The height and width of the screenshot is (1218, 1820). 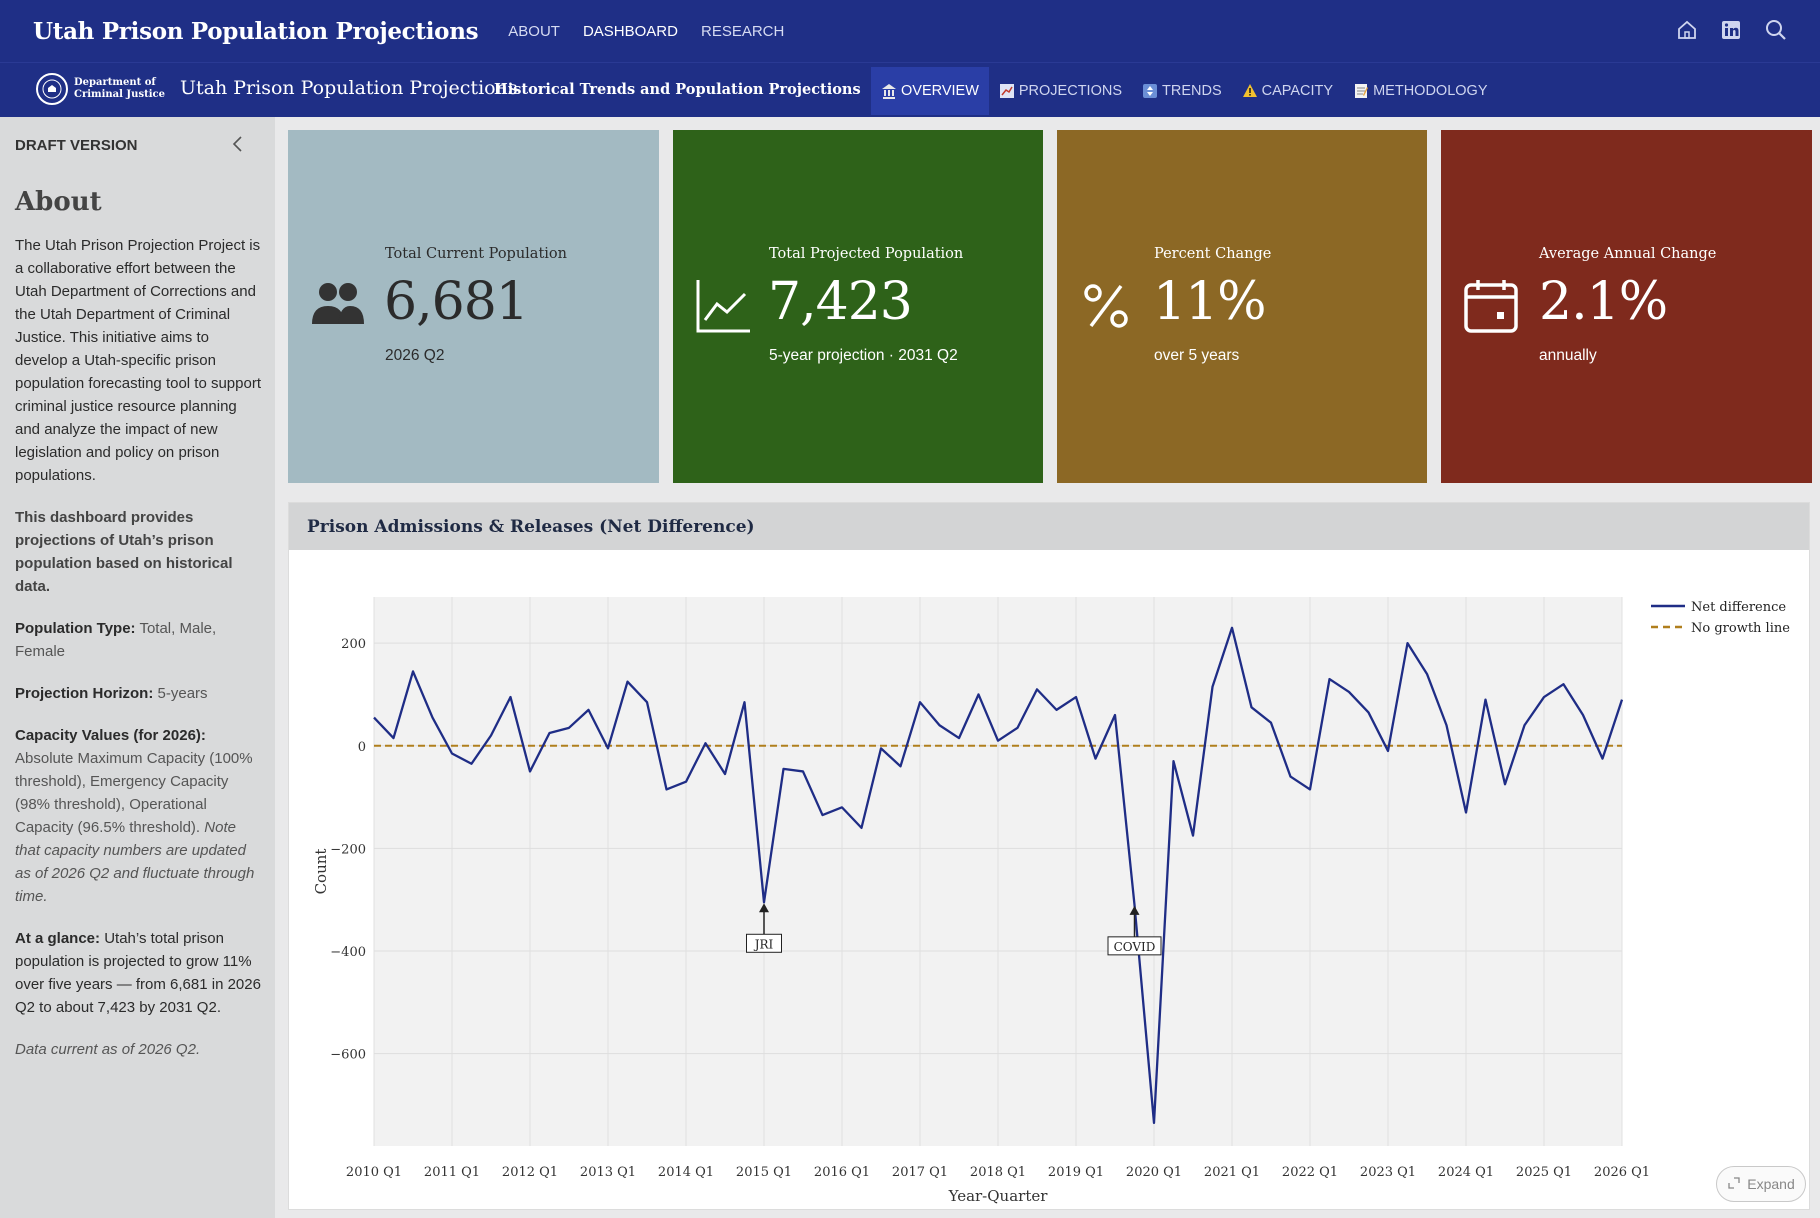 I want to click on app-title: Utah Prison Population Projections, so click(x=256, y=31).